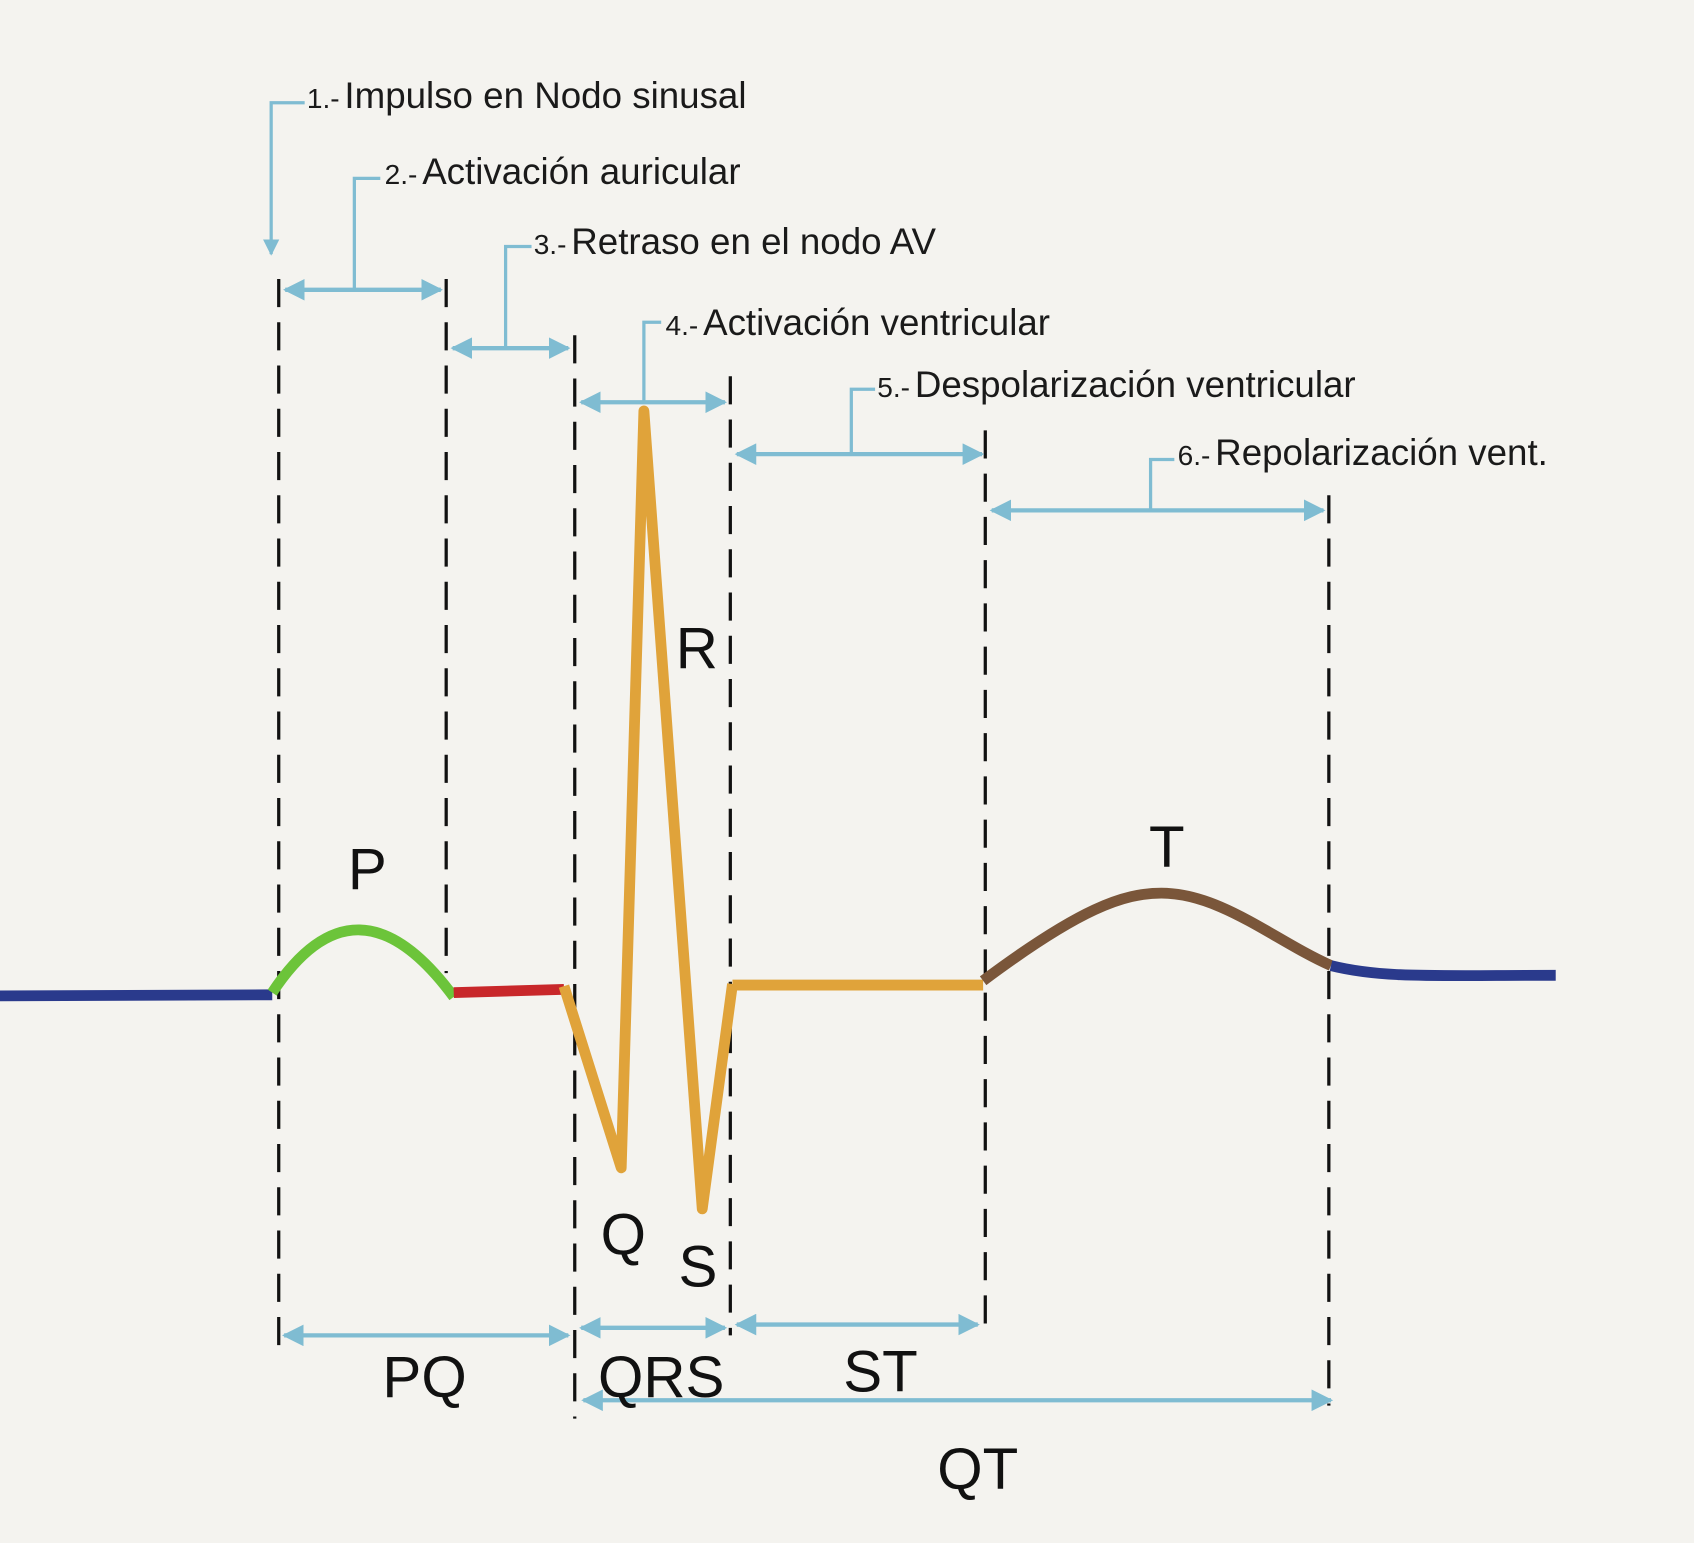 The height and width of the screenshot is (1543, 1694). I want to click on interval-label: QRS, so click(661, 1377).